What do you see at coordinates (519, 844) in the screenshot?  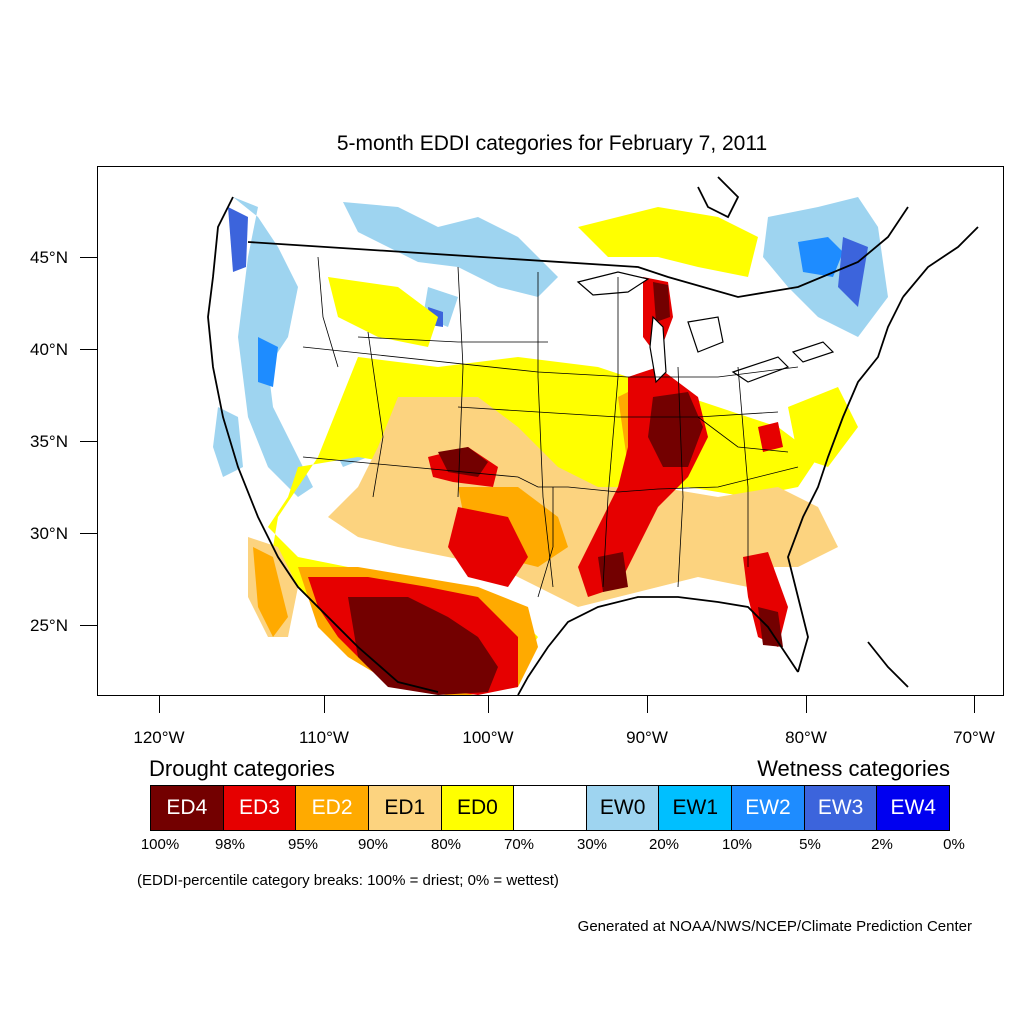 I see `break-label: 70%` at bounding box center [519, 844].